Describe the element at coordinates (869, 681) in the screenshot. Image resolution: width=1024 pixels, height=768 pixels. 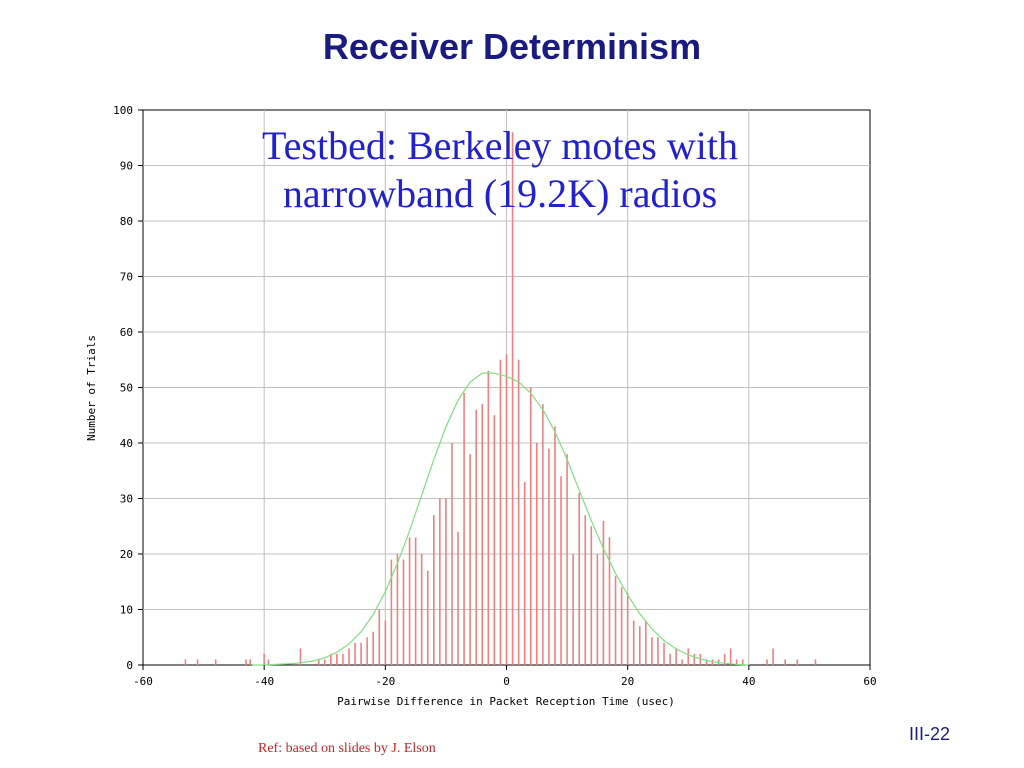
I see `x-tick-label: 60` at that location.